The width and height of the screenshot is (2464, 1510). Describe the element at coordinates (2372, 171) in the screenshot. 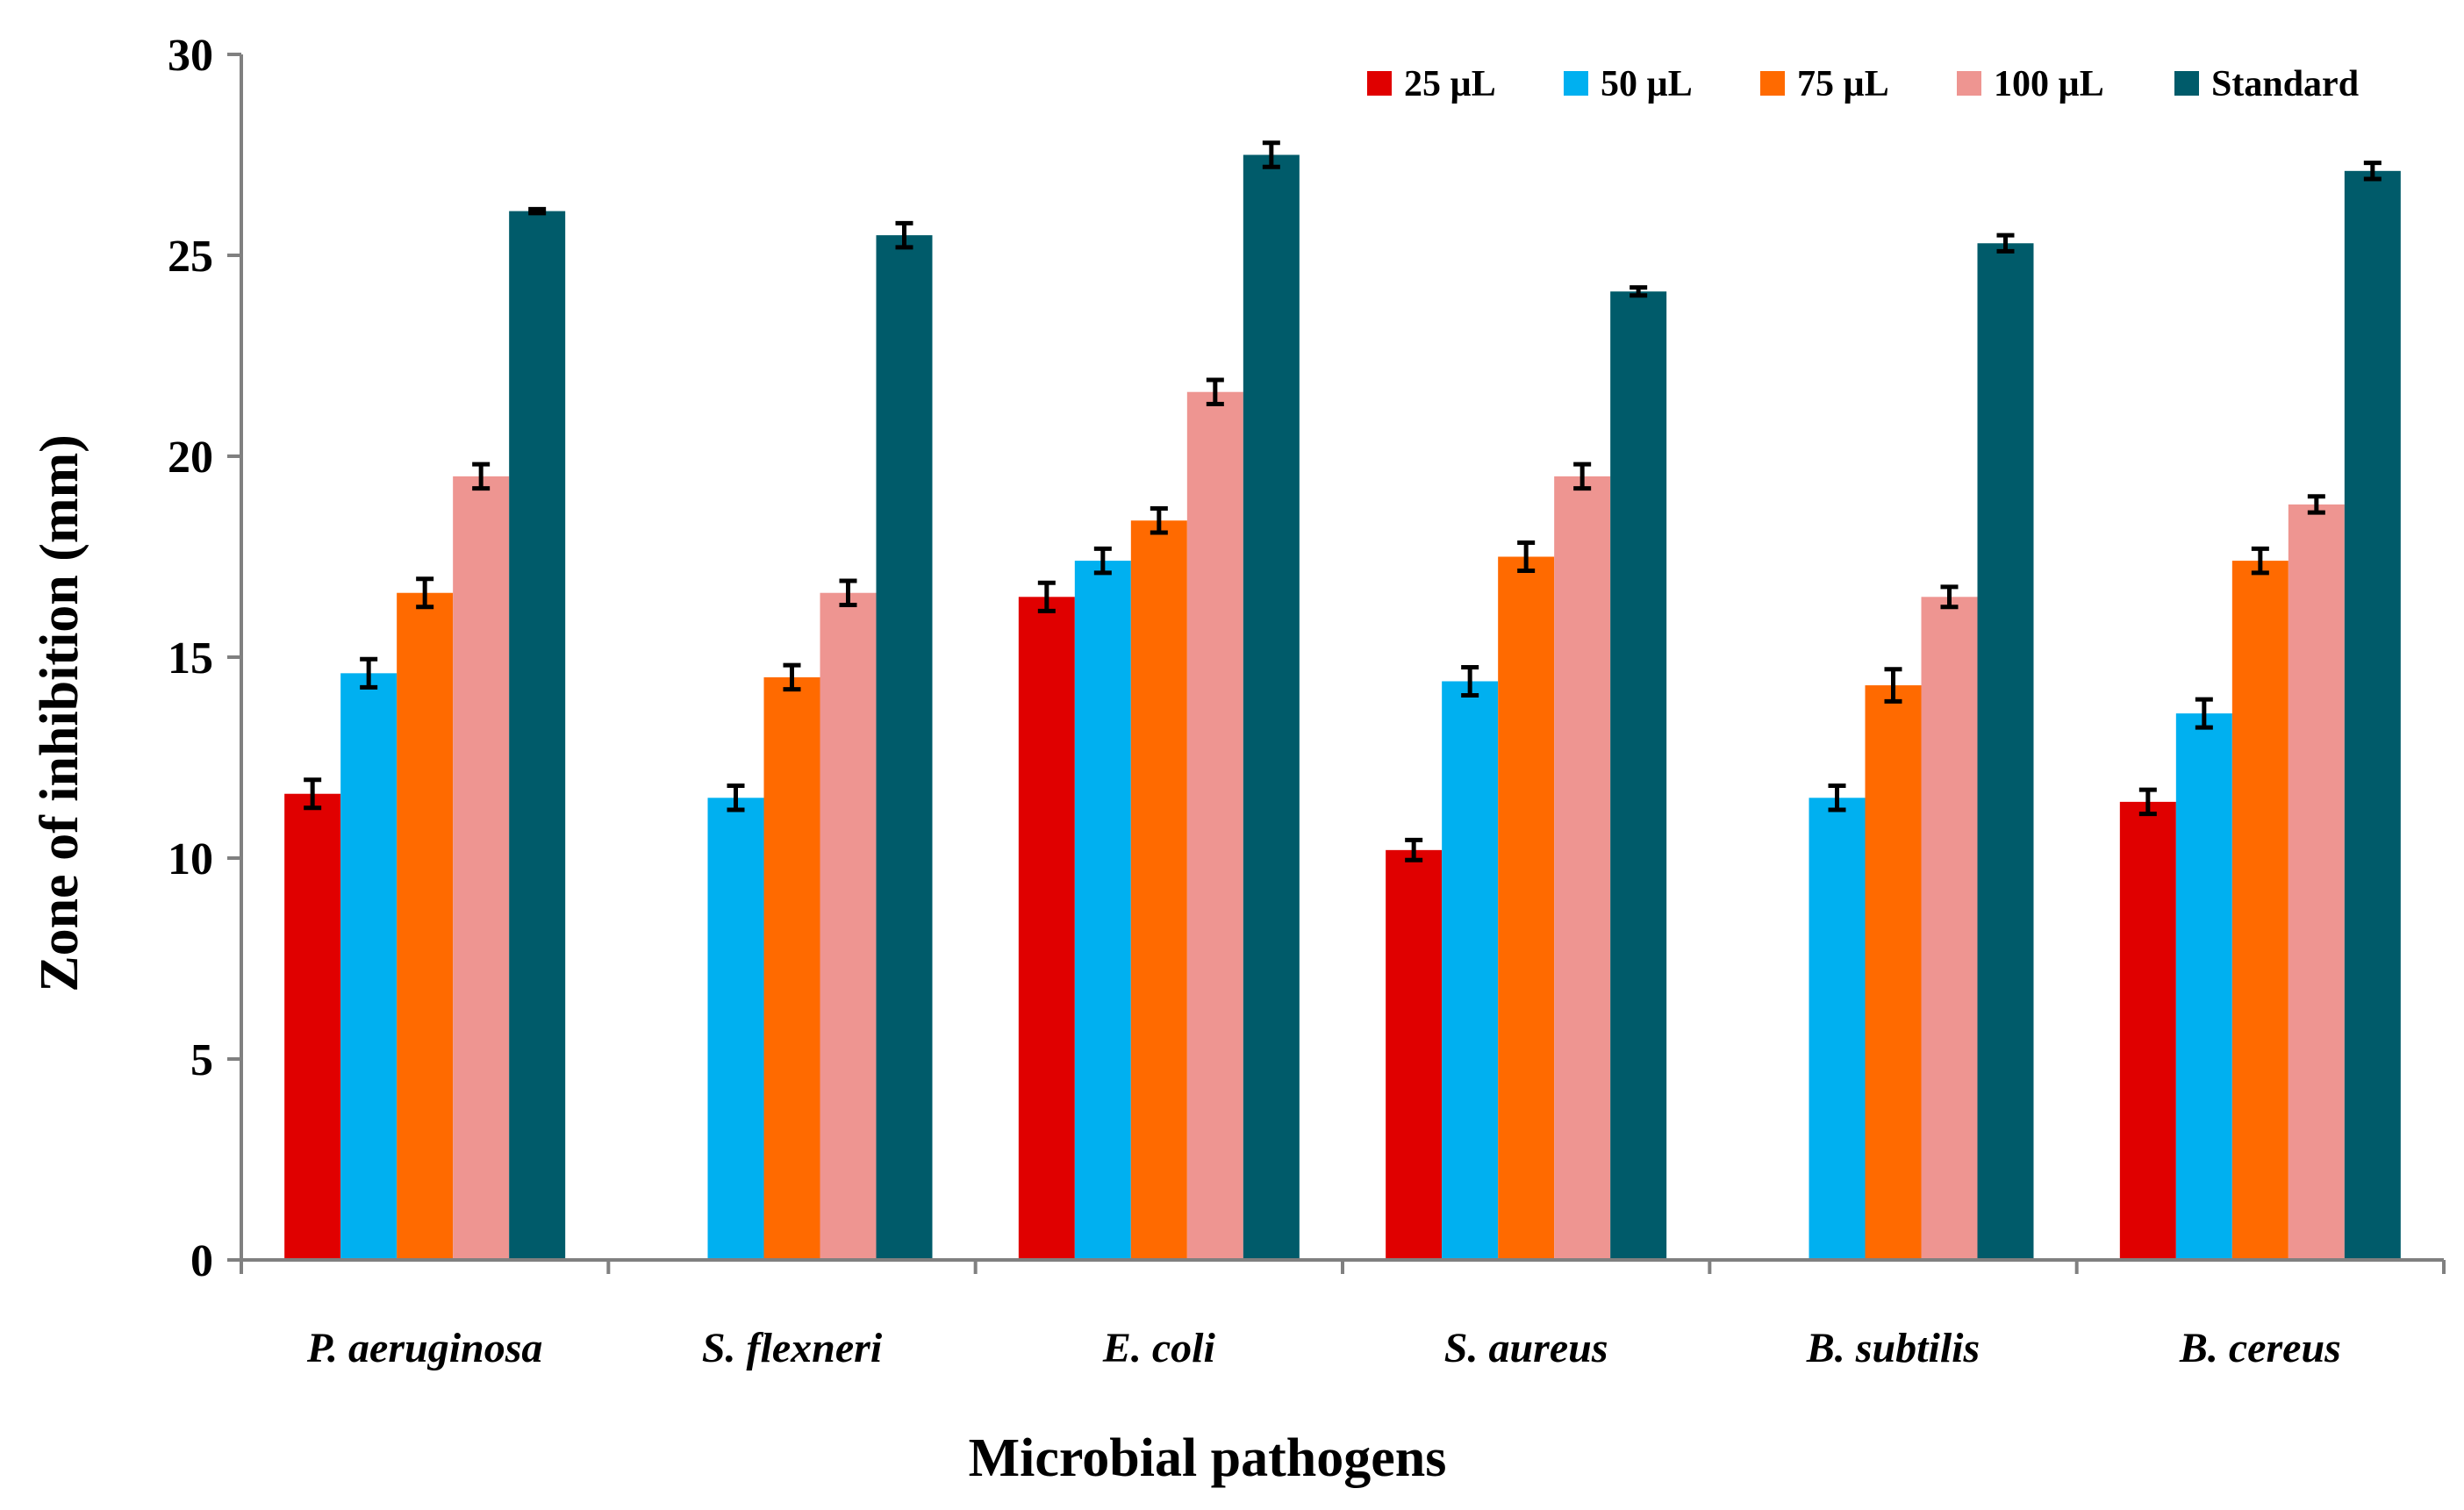

I see `error-bar-standard-b-cereus` at that location.